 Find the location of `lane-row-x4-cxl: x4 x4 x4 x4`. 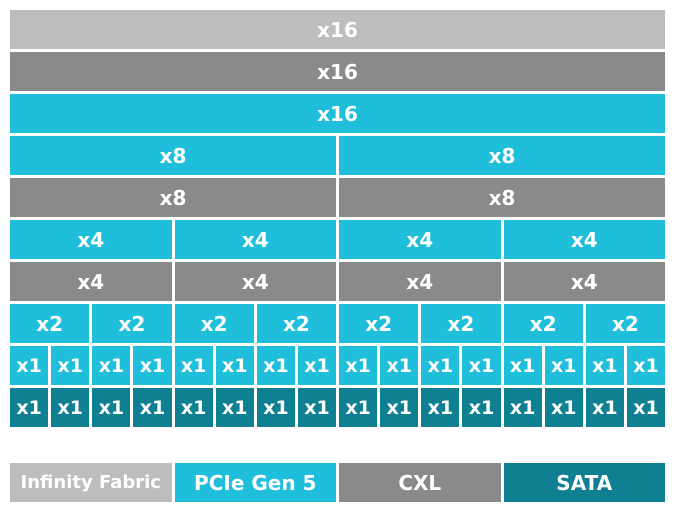

lane-row-x4-cxl: x4 x4 x4 x4 is located at coordinates (337, 281).